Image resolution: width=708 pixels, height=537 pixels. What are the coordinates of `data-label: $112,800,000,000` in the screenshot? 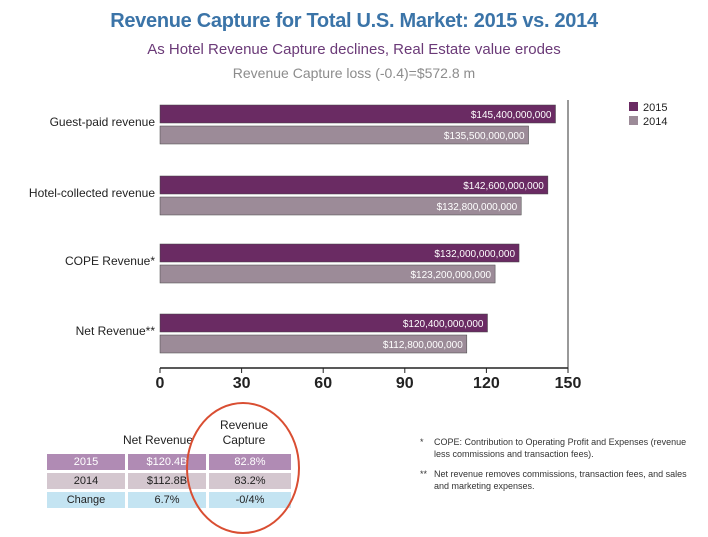 It's located at (423, 345).